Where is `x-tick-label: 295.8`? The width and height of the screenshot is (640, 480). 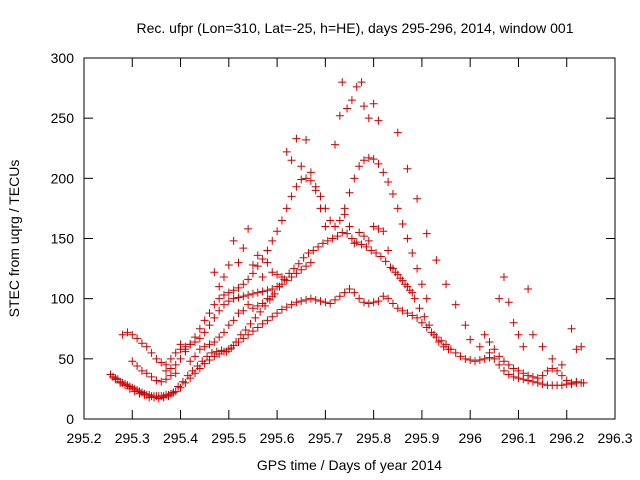 x-tick-label: 295.8 is located at coordinates (373, 438).